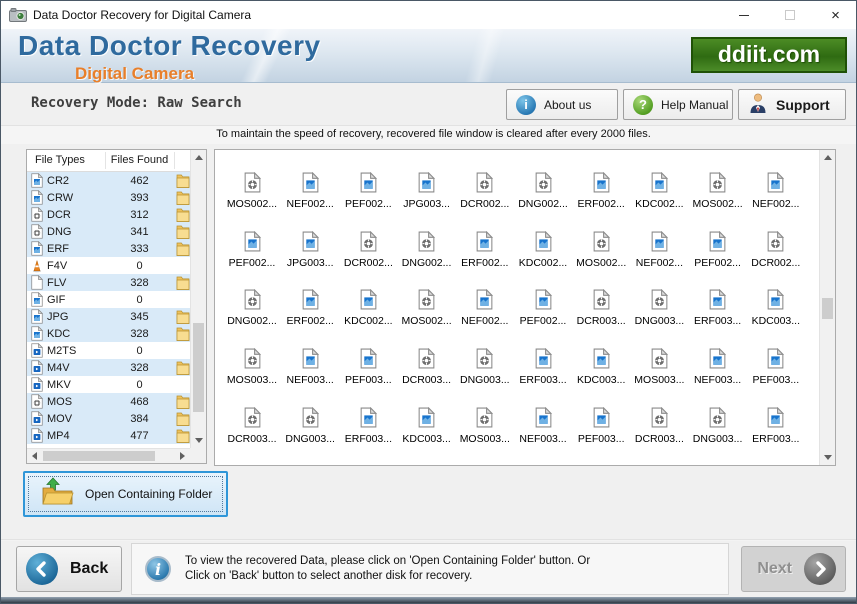  What do you see at coordinates (108, 333) in the screenshot?
I see `file-type-row: KDC 328` at bounding box center [108, 333].